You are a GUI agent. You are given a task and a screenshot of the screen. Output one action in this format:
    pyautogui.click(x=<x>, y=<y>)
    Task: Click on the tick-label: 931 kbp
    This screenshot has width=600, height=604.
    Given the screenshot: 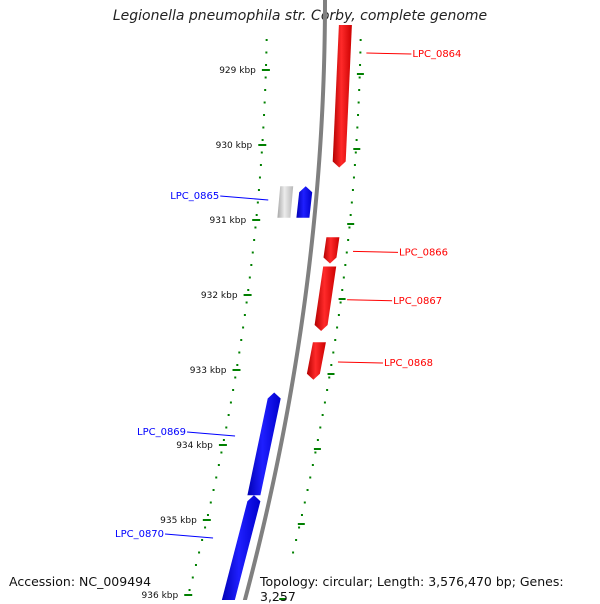 What is the action you would take?
    pyautogui.click(x=228, y=221)
    